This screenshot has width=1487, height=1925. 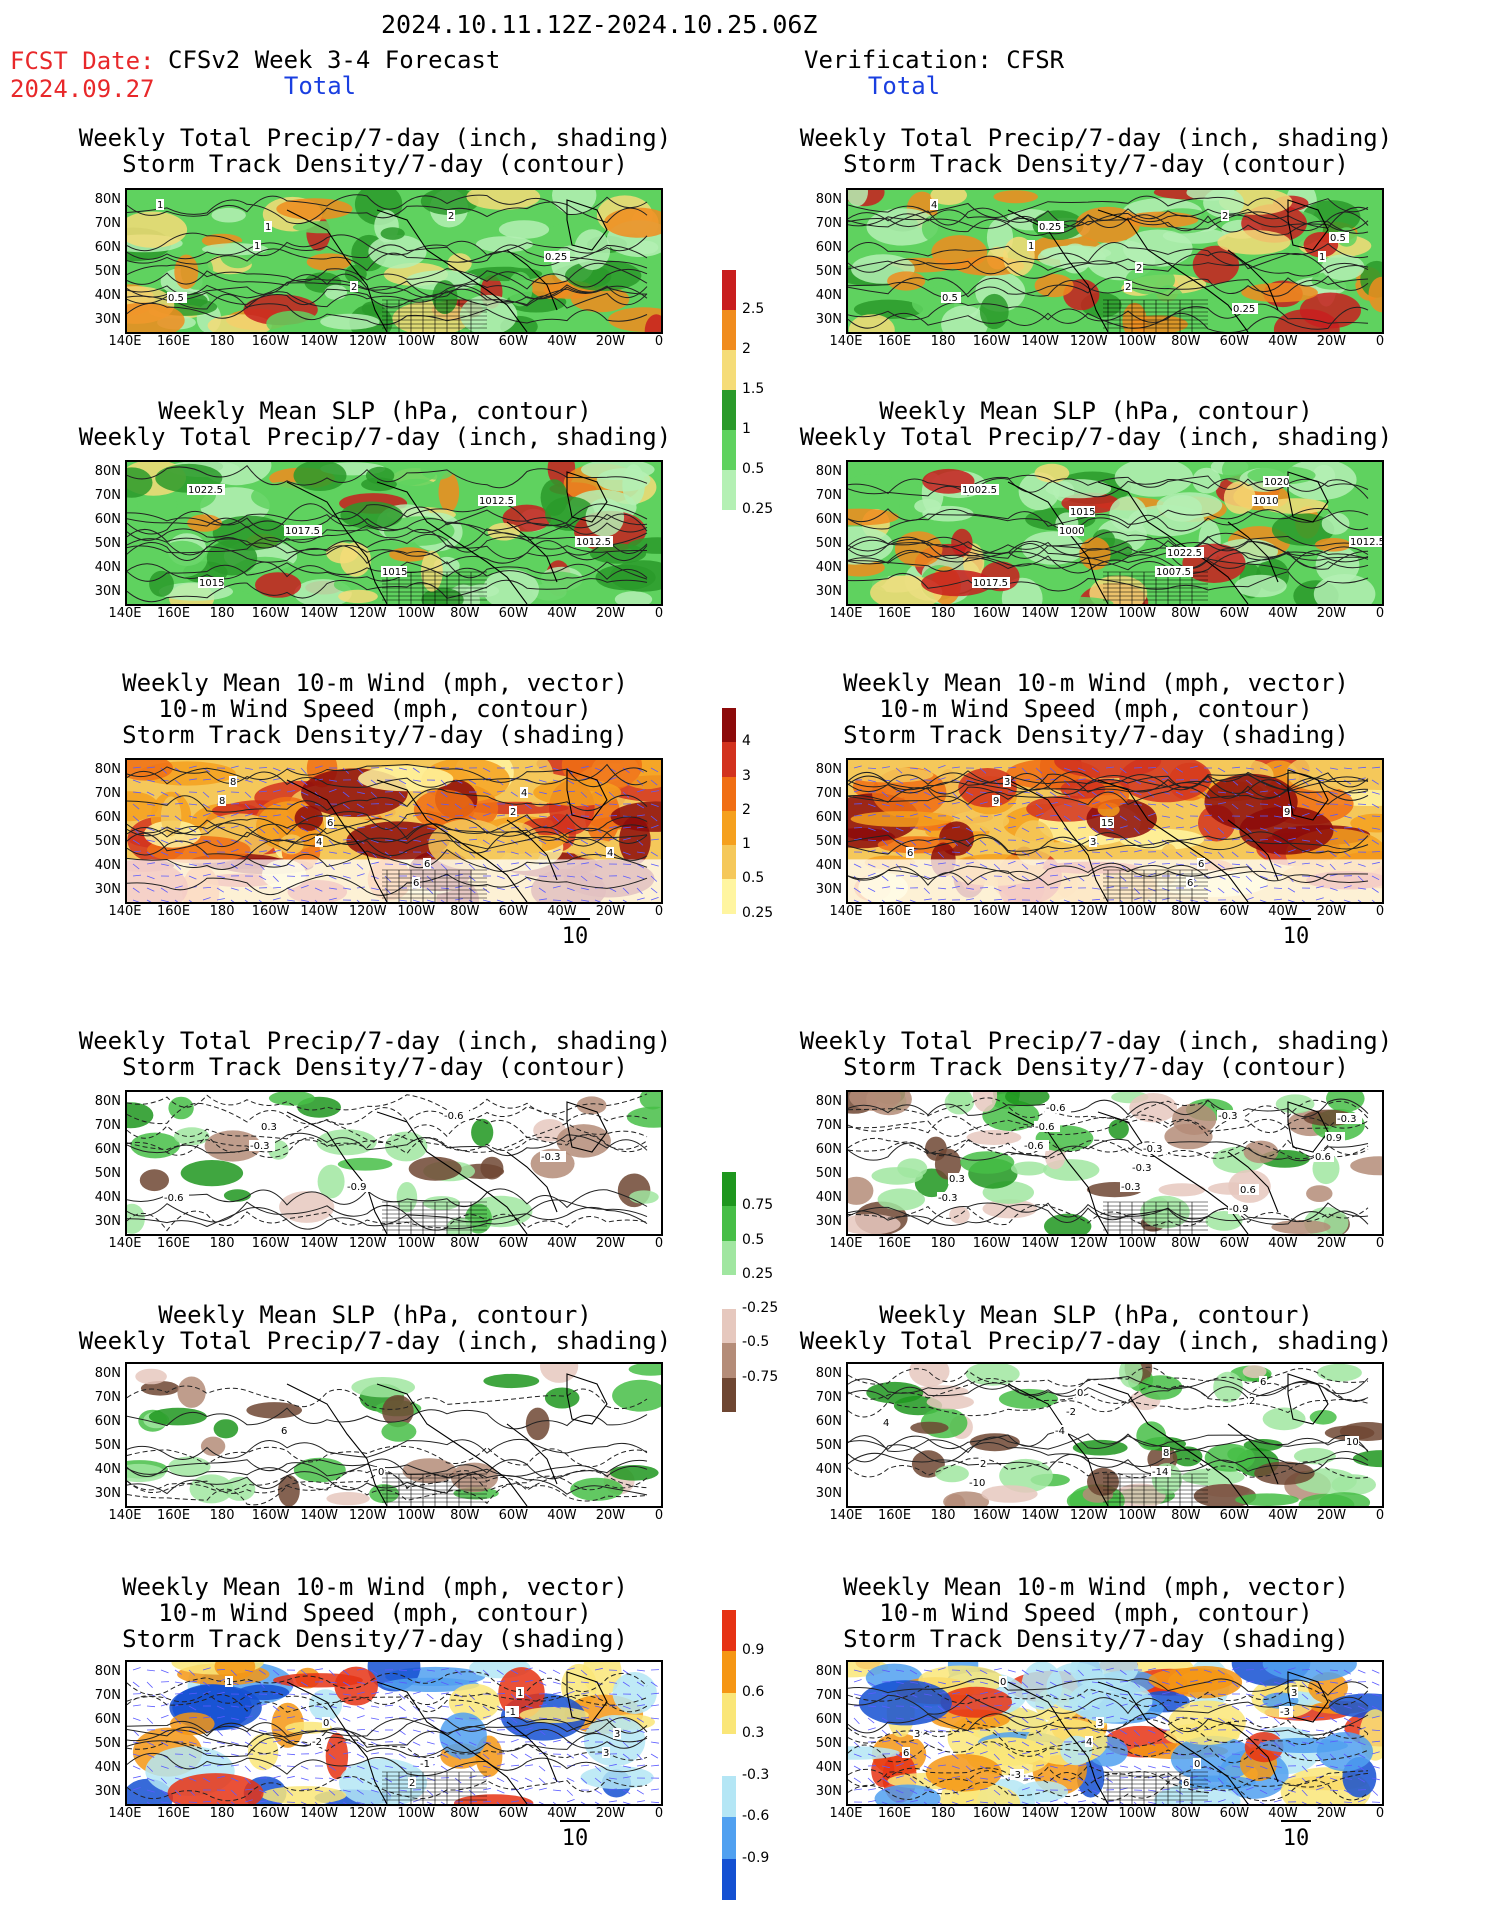 What do you see at coordinates (1160, 1472) in the screenshot?
I see `contour-label: -14` at bounding box center [1160, 1472].